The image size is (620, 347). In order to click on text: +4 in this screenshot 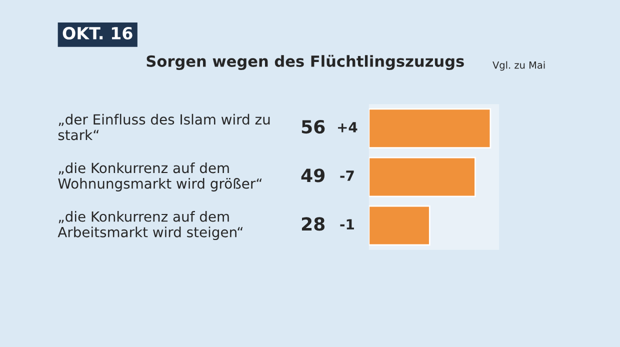, I will do `click(348, 127)`.